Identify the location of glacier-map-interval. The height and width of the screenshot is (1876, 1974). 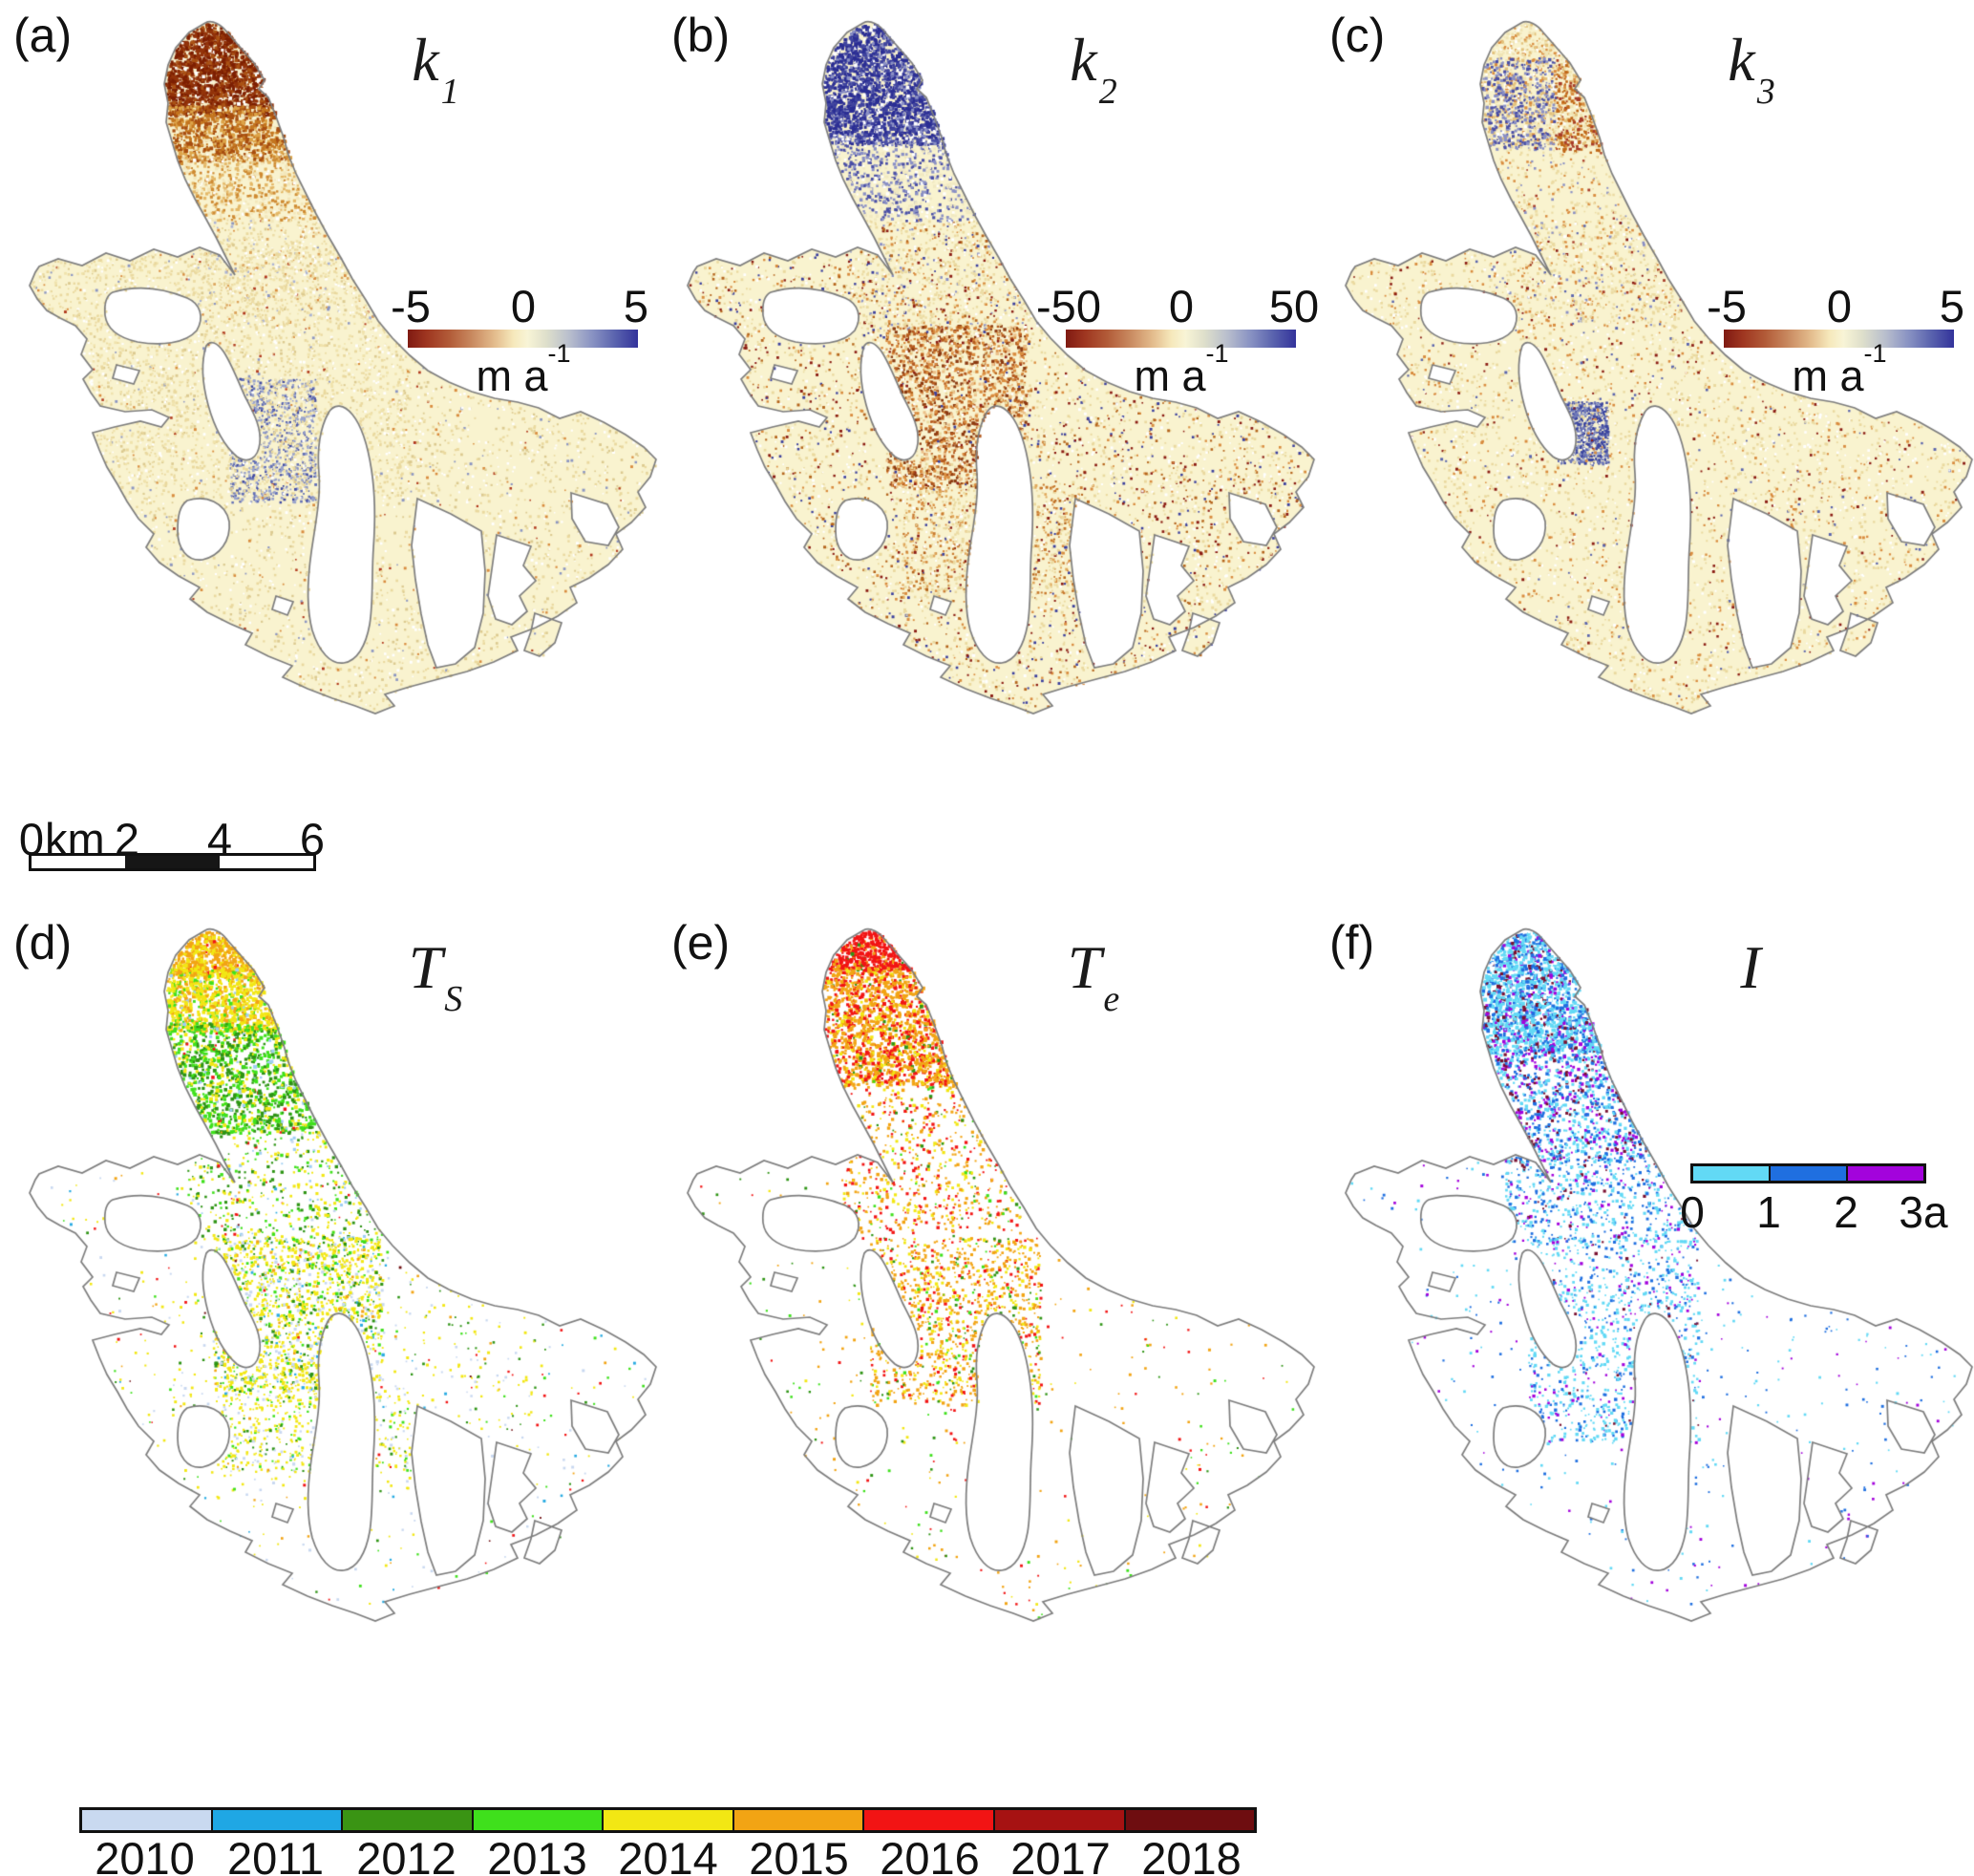
(1645, 1270).